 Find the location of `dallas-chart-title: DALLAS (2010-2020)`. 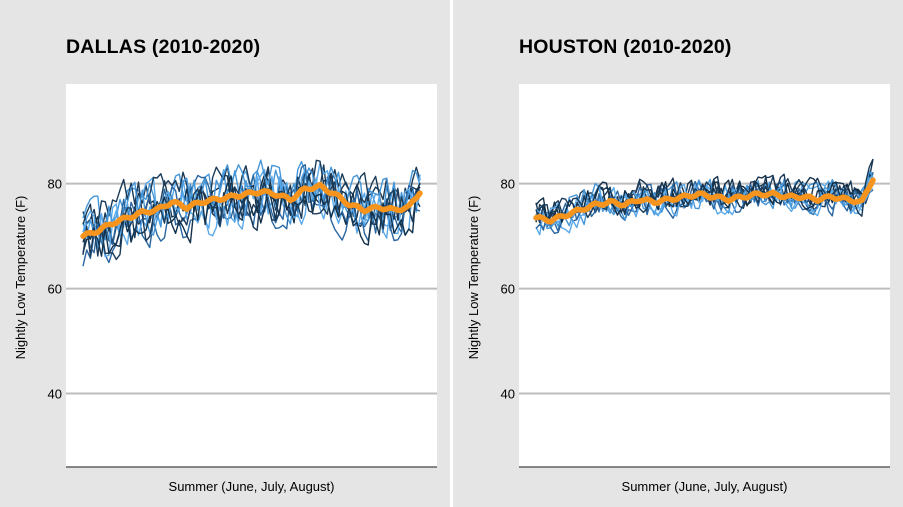

dallas-chart-title: DALLAS (2010-2020) is located at coordinates (163, 47).